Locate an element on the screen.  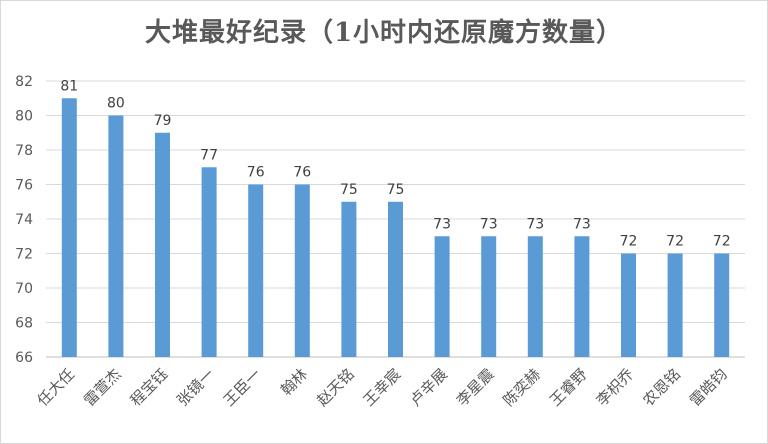
x-category-label: 雷皓钧 is located at coordinates (708, 387).